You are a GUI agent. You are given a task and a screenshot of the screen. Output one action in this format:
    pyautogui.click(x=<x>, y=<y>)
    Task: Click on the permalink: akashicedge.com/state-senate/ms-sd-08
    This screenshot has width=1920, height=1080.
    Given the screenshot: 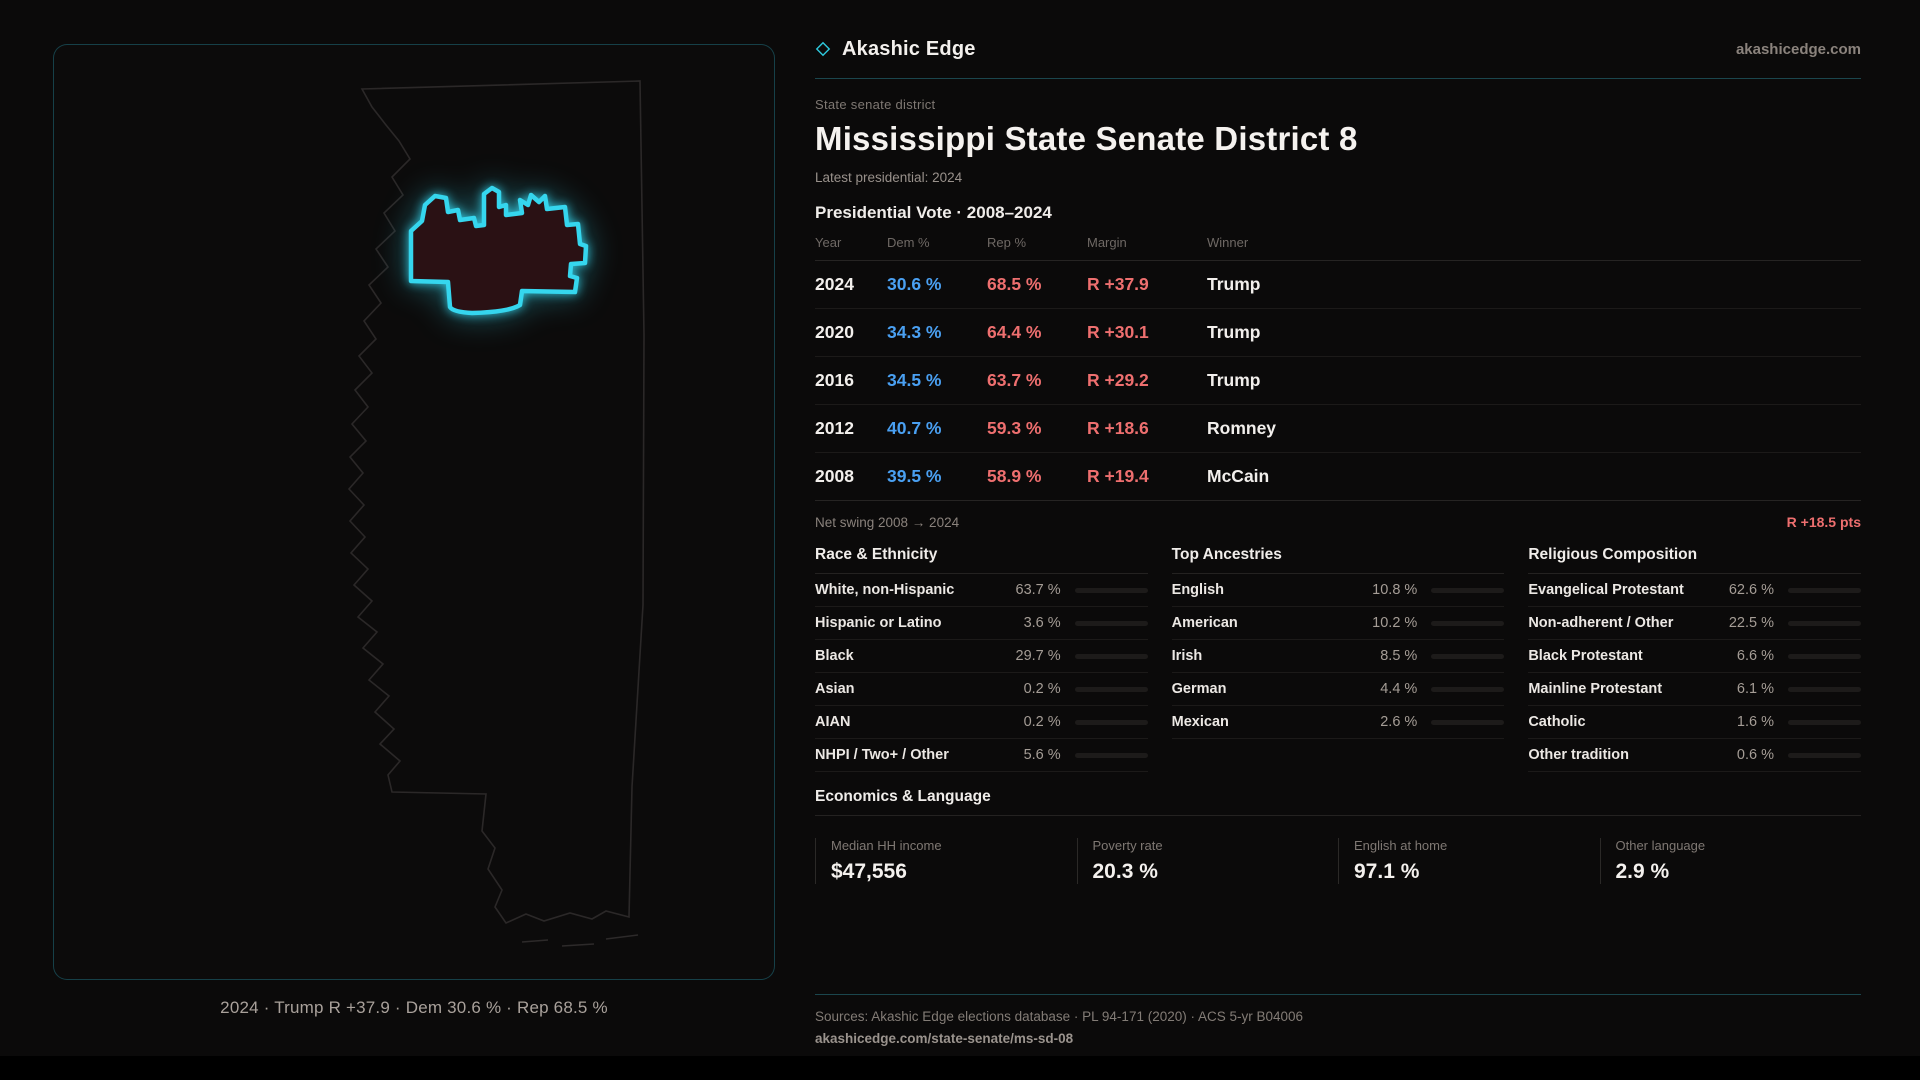 What is the action you would take?
    pyautogui.click(x=944, y=1038)
    